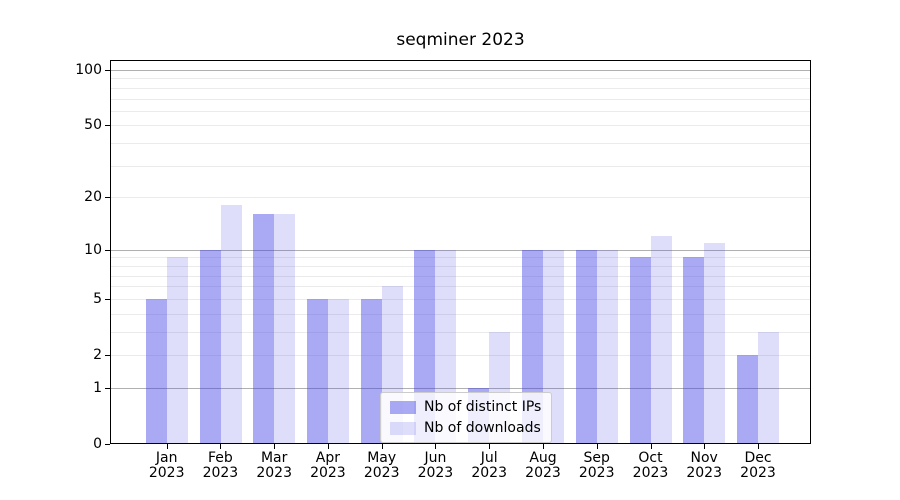 This screenshot has height=500, width=900. What do you see at coordinates (747, 399) in the screenshot?
I see `bar-ips-dec` at bounding box center [747, 399].